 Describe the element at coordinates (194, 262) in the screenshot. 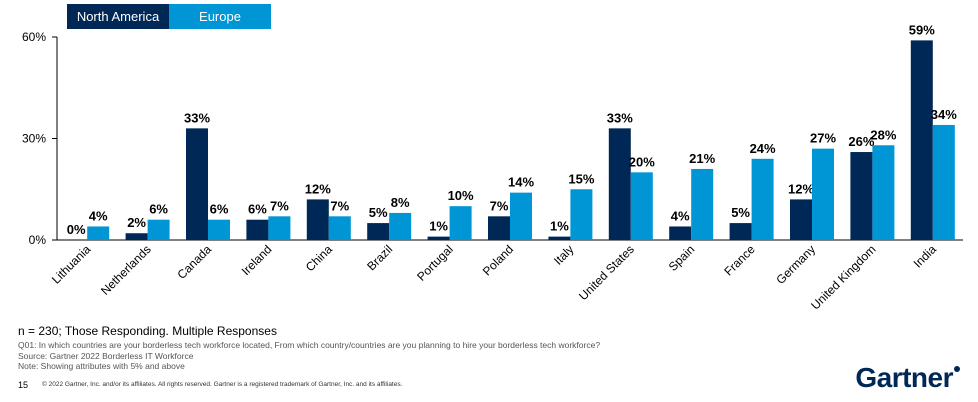

I see `category-label: Canada` at that location.